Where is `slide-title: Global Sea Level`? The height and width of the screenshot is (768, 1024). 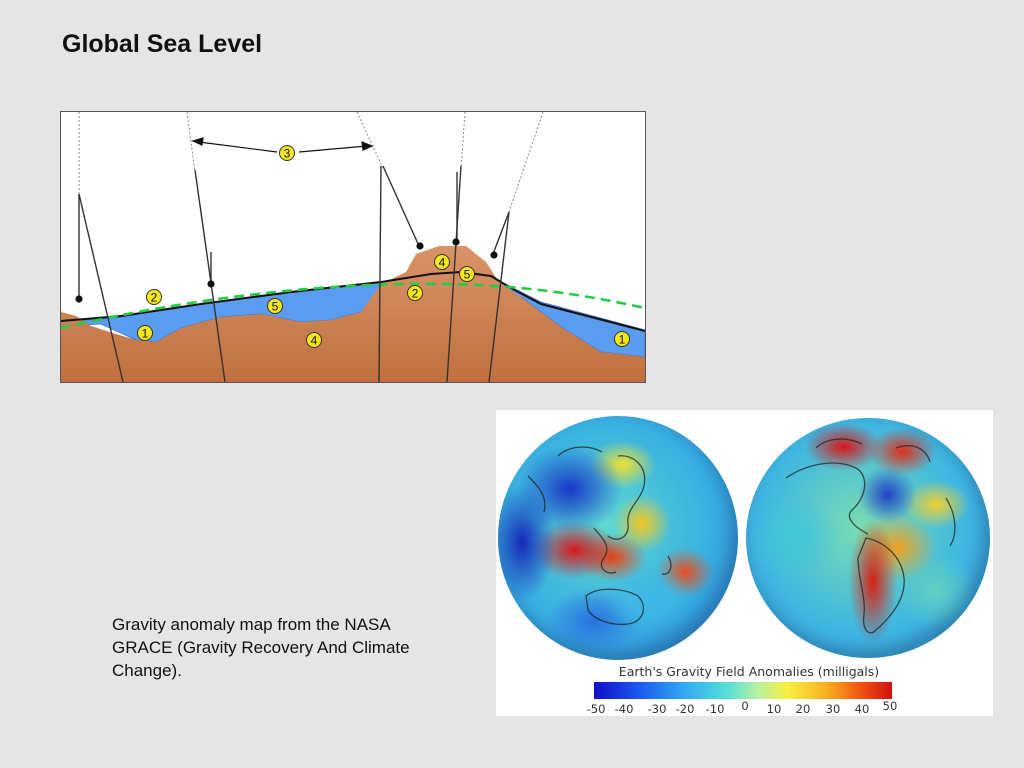
slide-title: Global Sea Level is located at coordinates (162, 44).